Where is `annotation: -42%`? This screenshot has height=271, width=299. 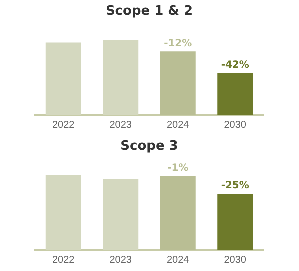
annotation: -42% is located at coordinates (235, 65).